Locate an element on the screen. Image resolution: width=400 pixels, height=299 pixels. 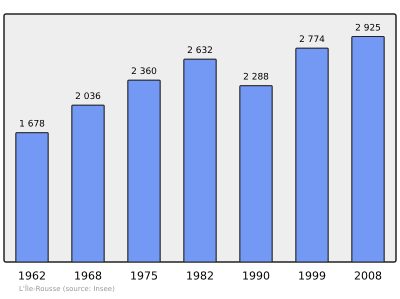
x-tick-label: 1999 is located at coordinates (312, 276).